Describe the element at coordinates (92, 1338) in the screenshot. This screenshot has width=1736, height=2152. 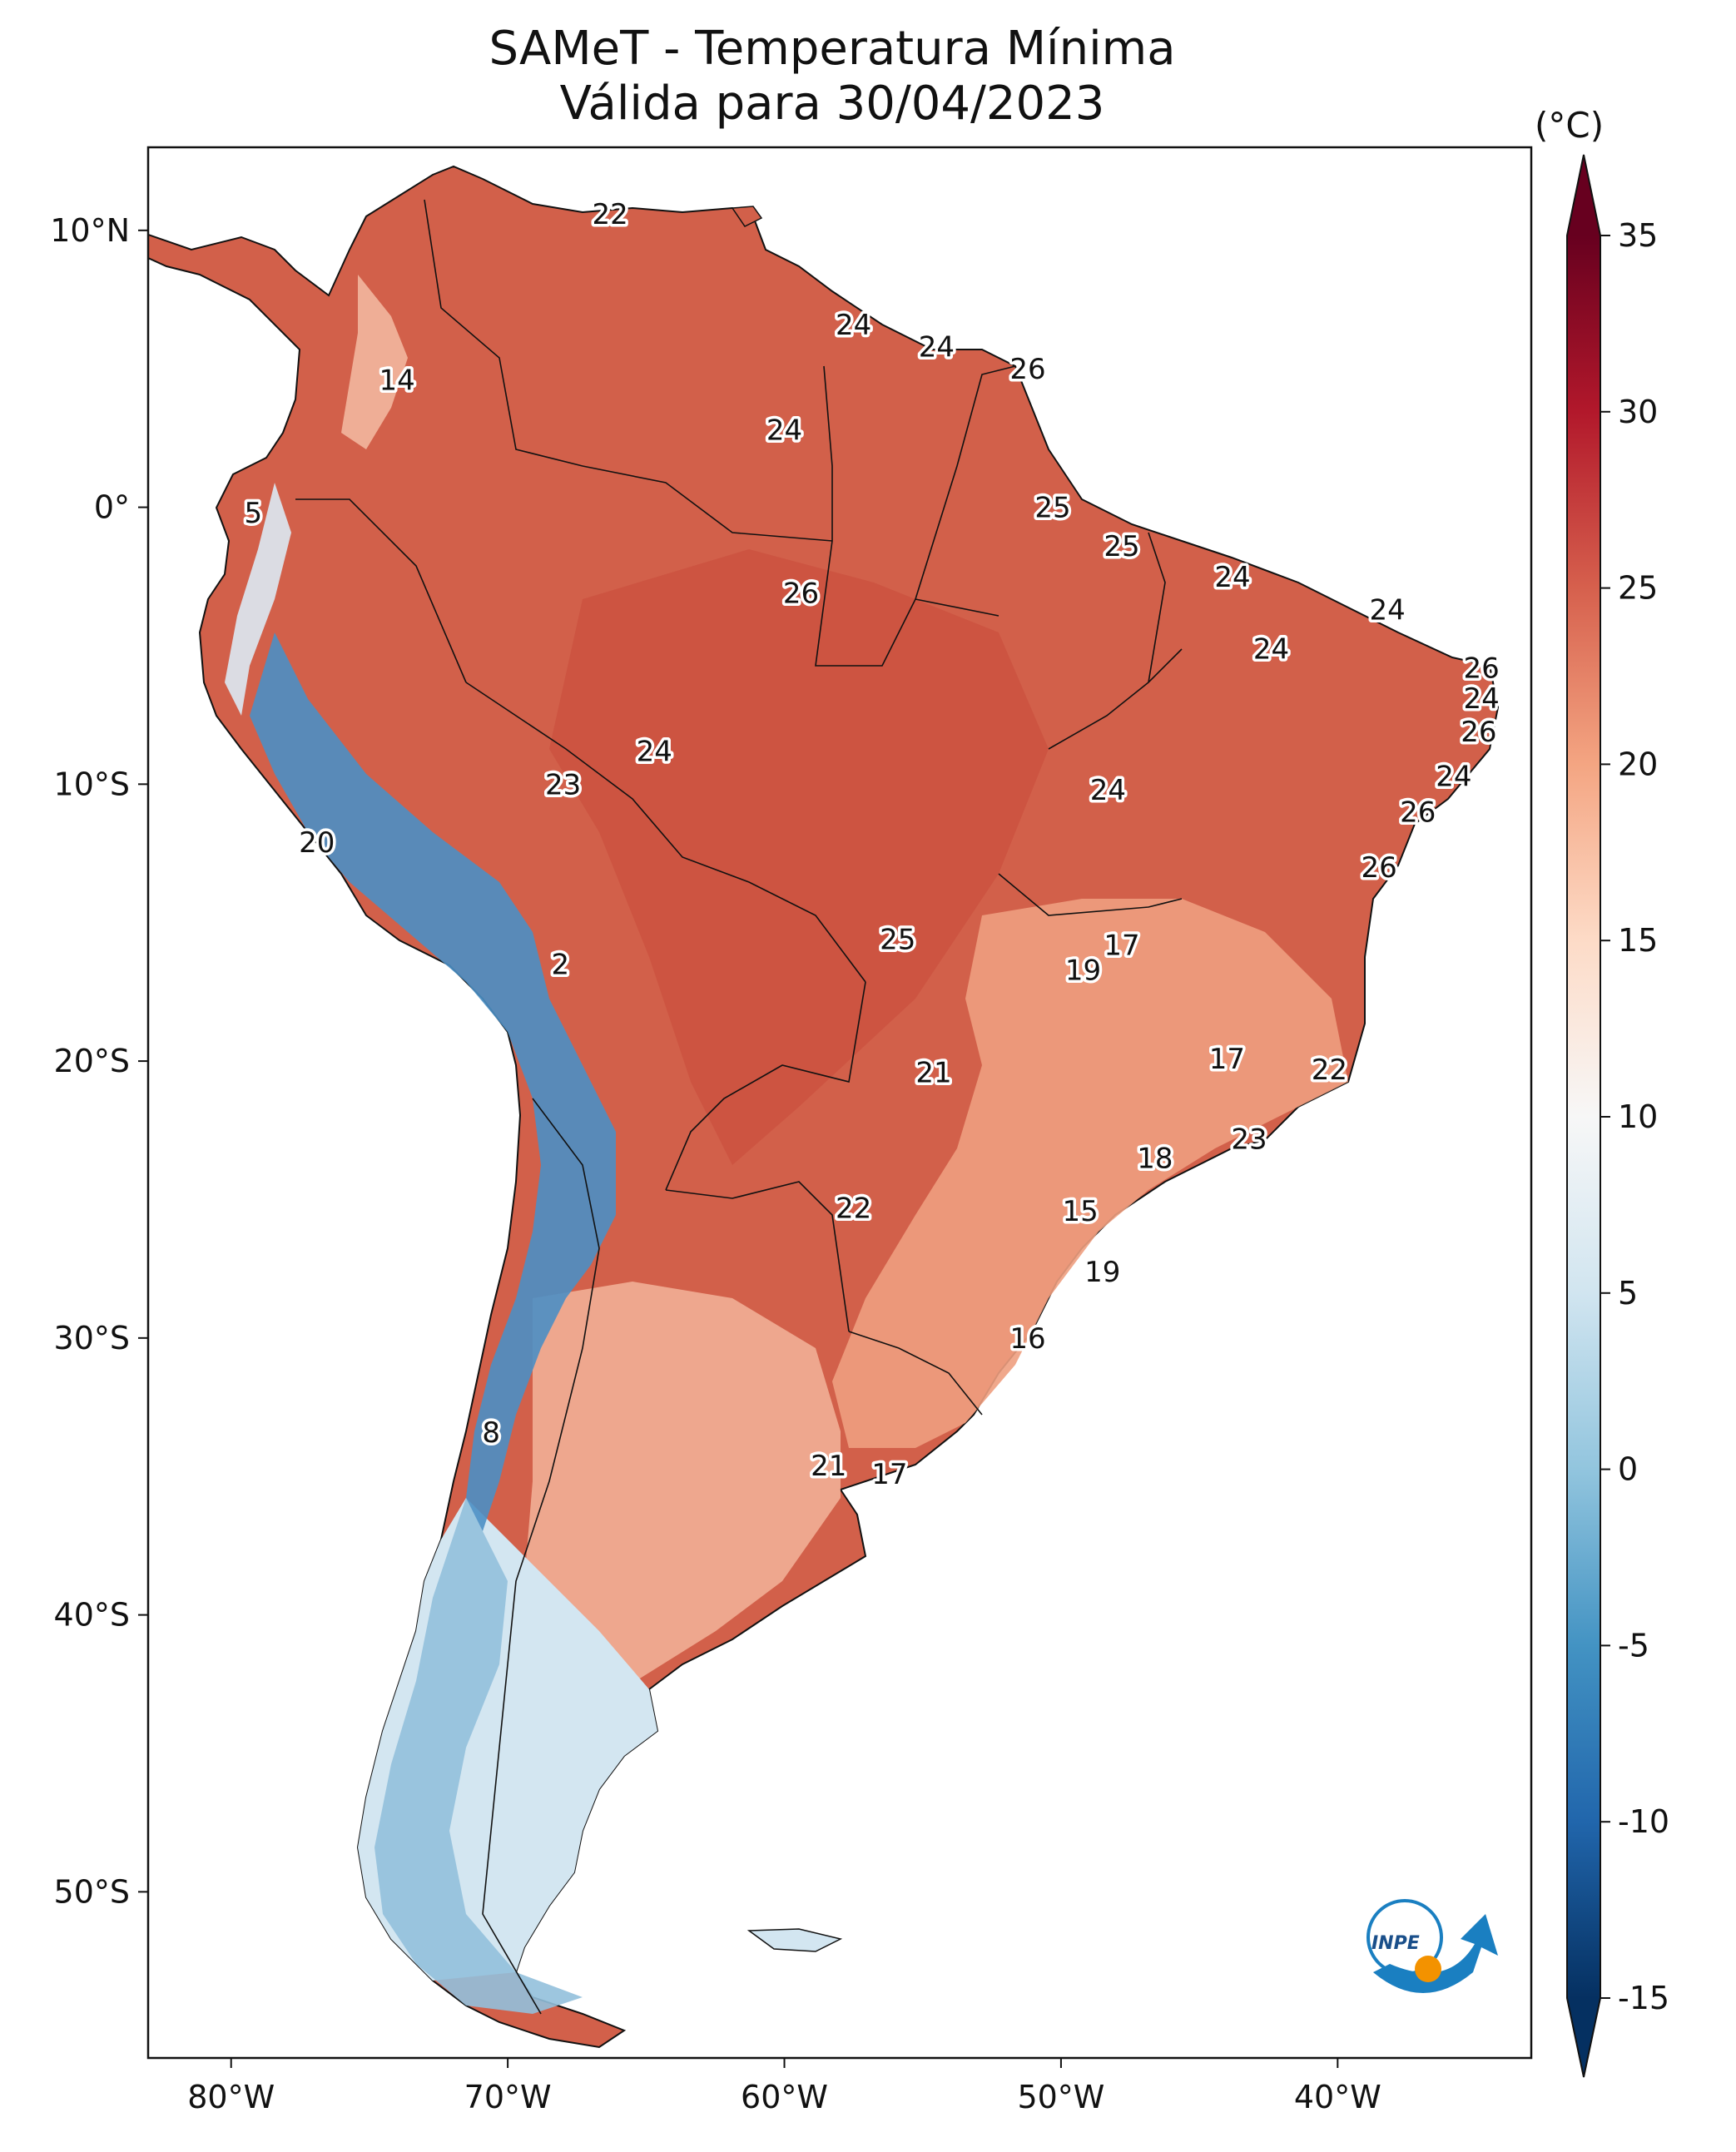
I see `lat-tick-label: 30°S` at that location.